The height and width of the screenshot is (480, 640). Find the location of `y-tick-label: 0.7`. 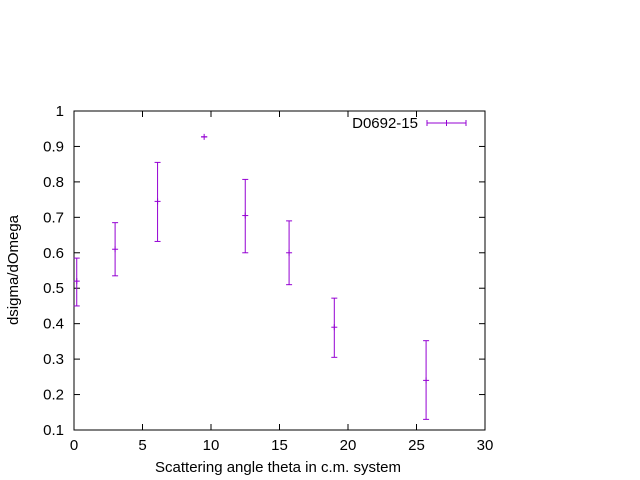

y-tick-label: 0.7 is located at coordinates (53, 217).